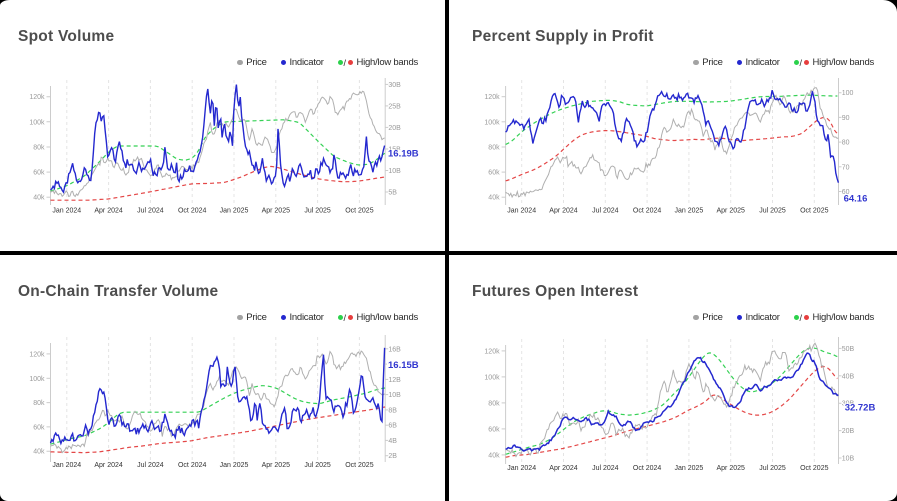  Describe the element at coordinates (392, 193) in the screenshot. I see `svg-text: 5B` at that location.